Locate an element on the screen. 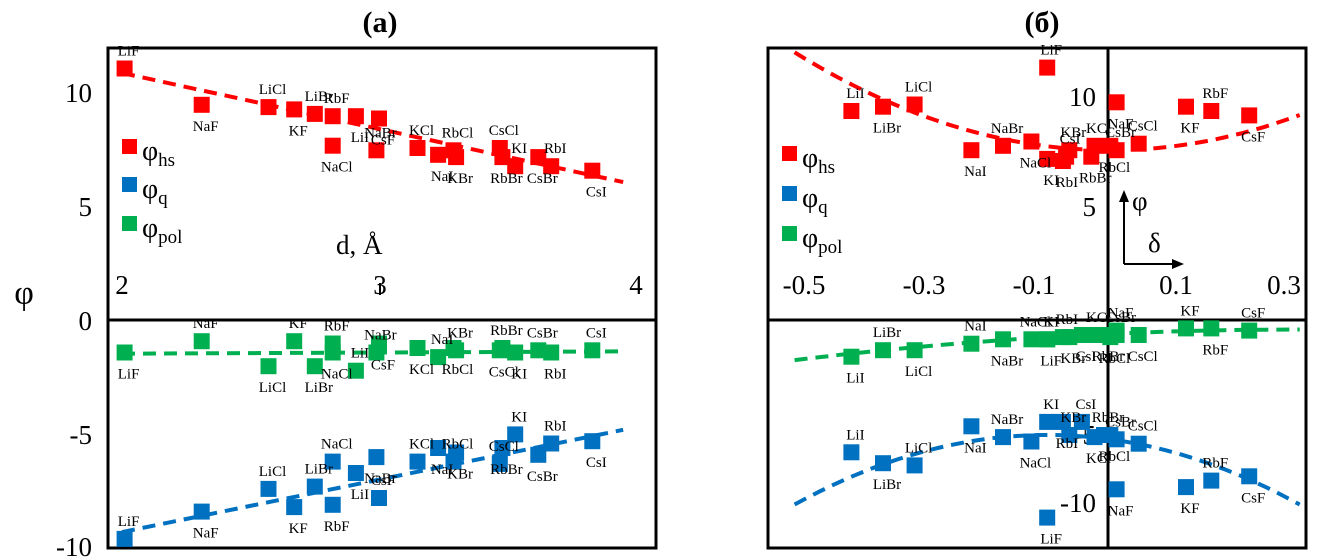 This screenshot has width=1320, height=560. panel-a-point-label: KCl is located at coordinates (421, 445).